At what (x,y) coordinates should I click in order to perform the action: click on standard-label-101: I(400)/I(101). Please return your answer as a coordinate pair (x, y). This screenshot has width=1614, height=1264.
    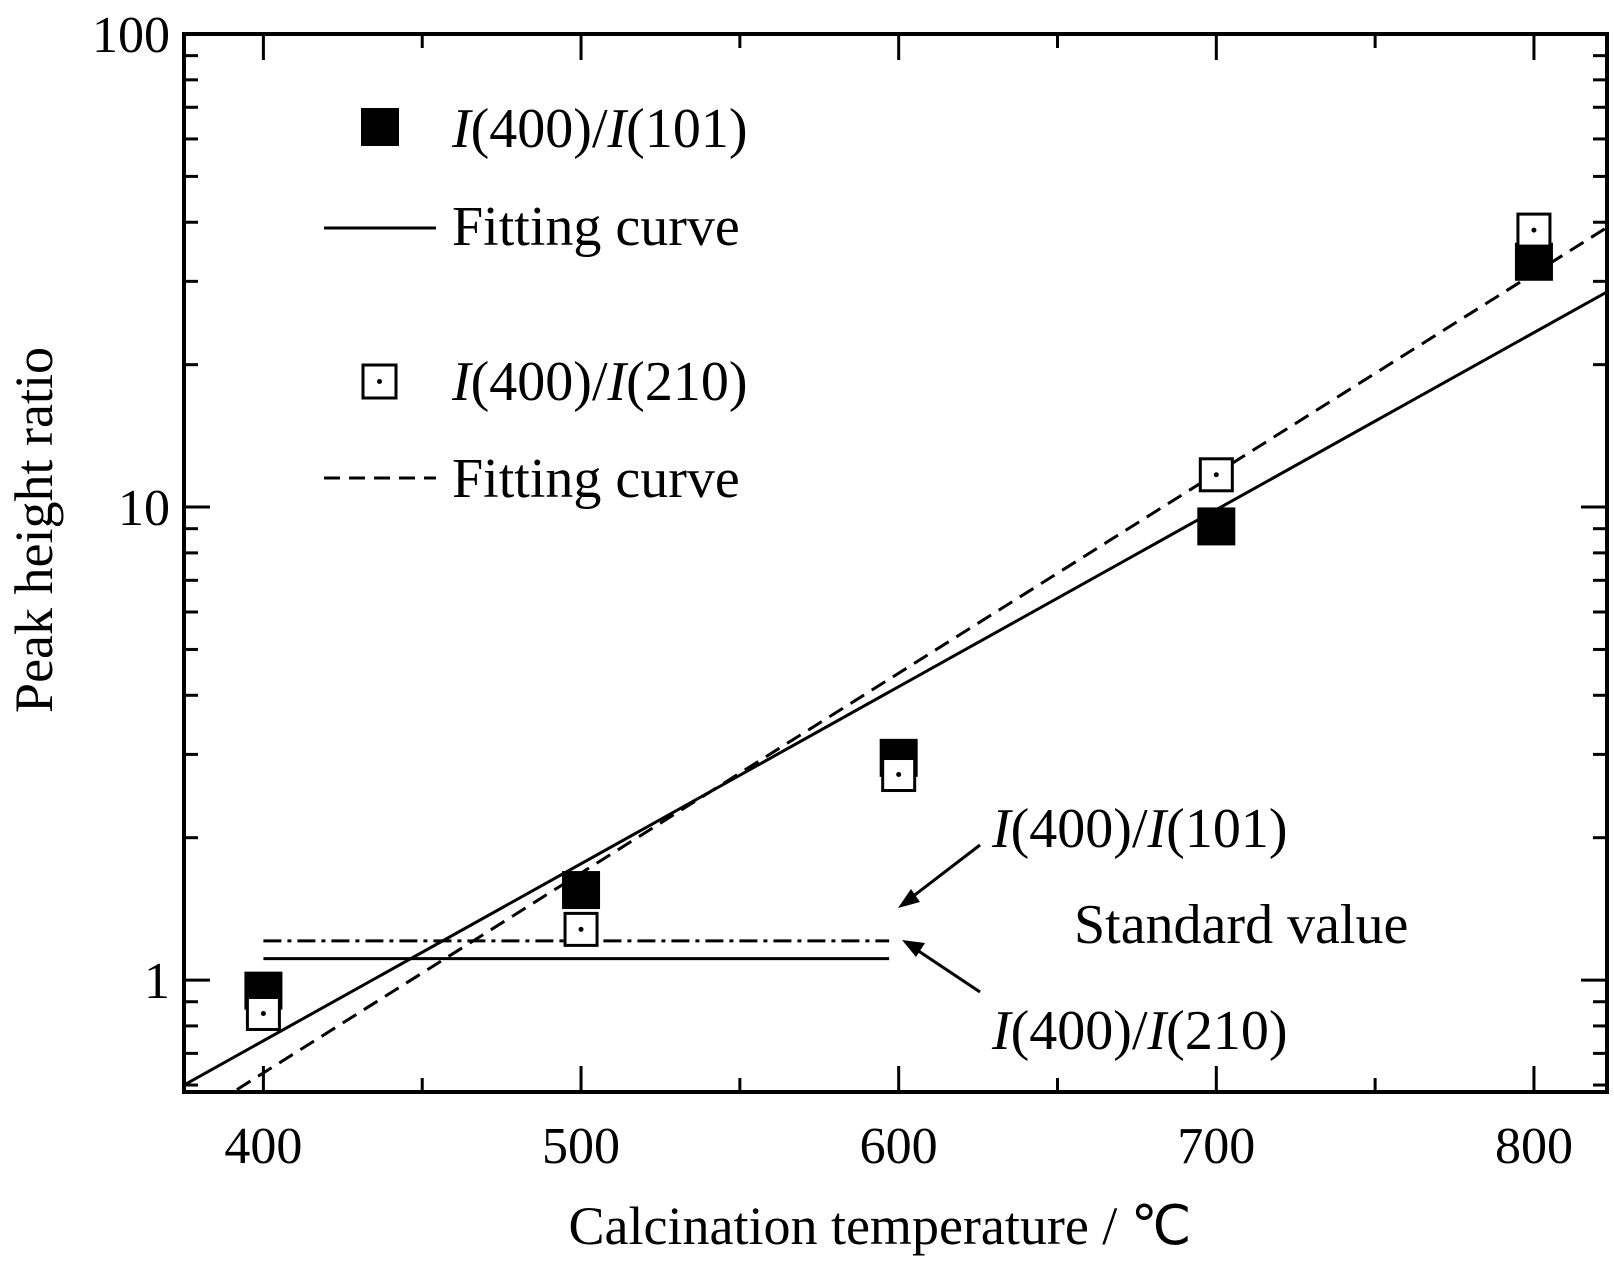
    Looking at the image, I should click on (1139, 829).